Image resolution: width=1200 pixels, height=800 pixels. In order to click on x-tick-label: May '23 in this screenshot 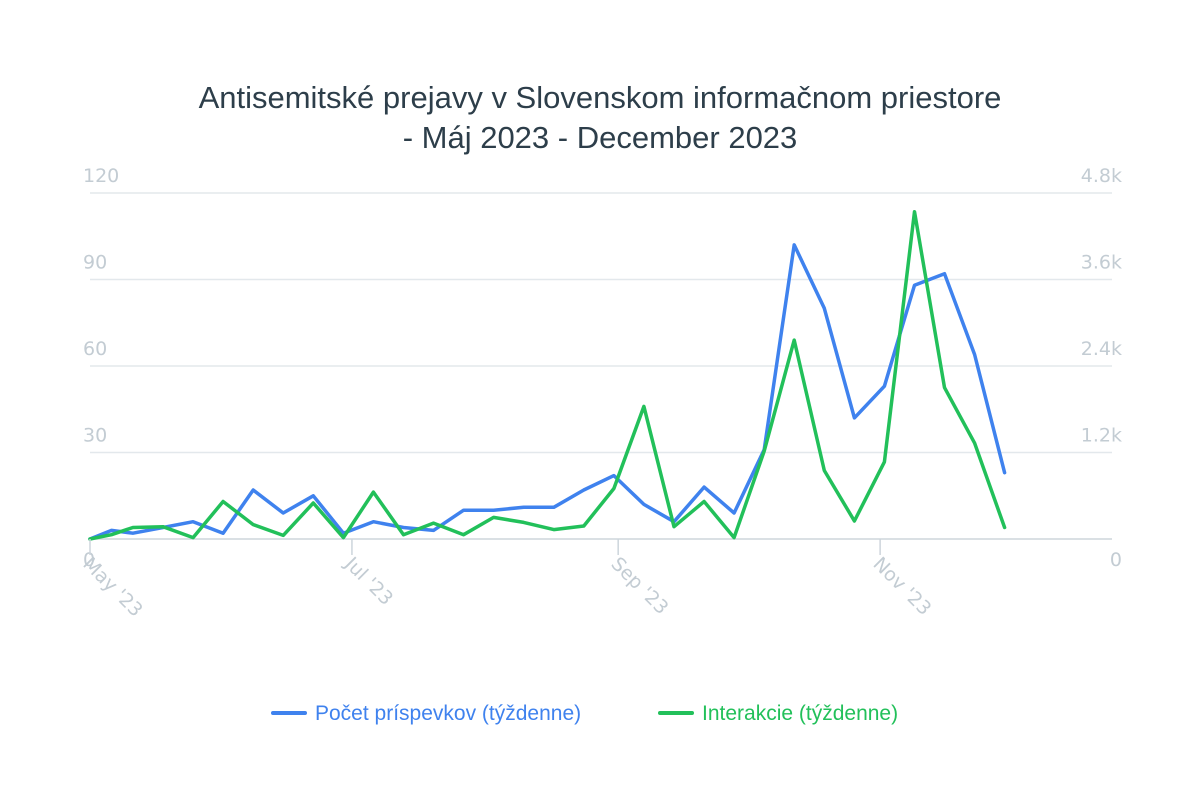, I will do `click(112, 587)`.